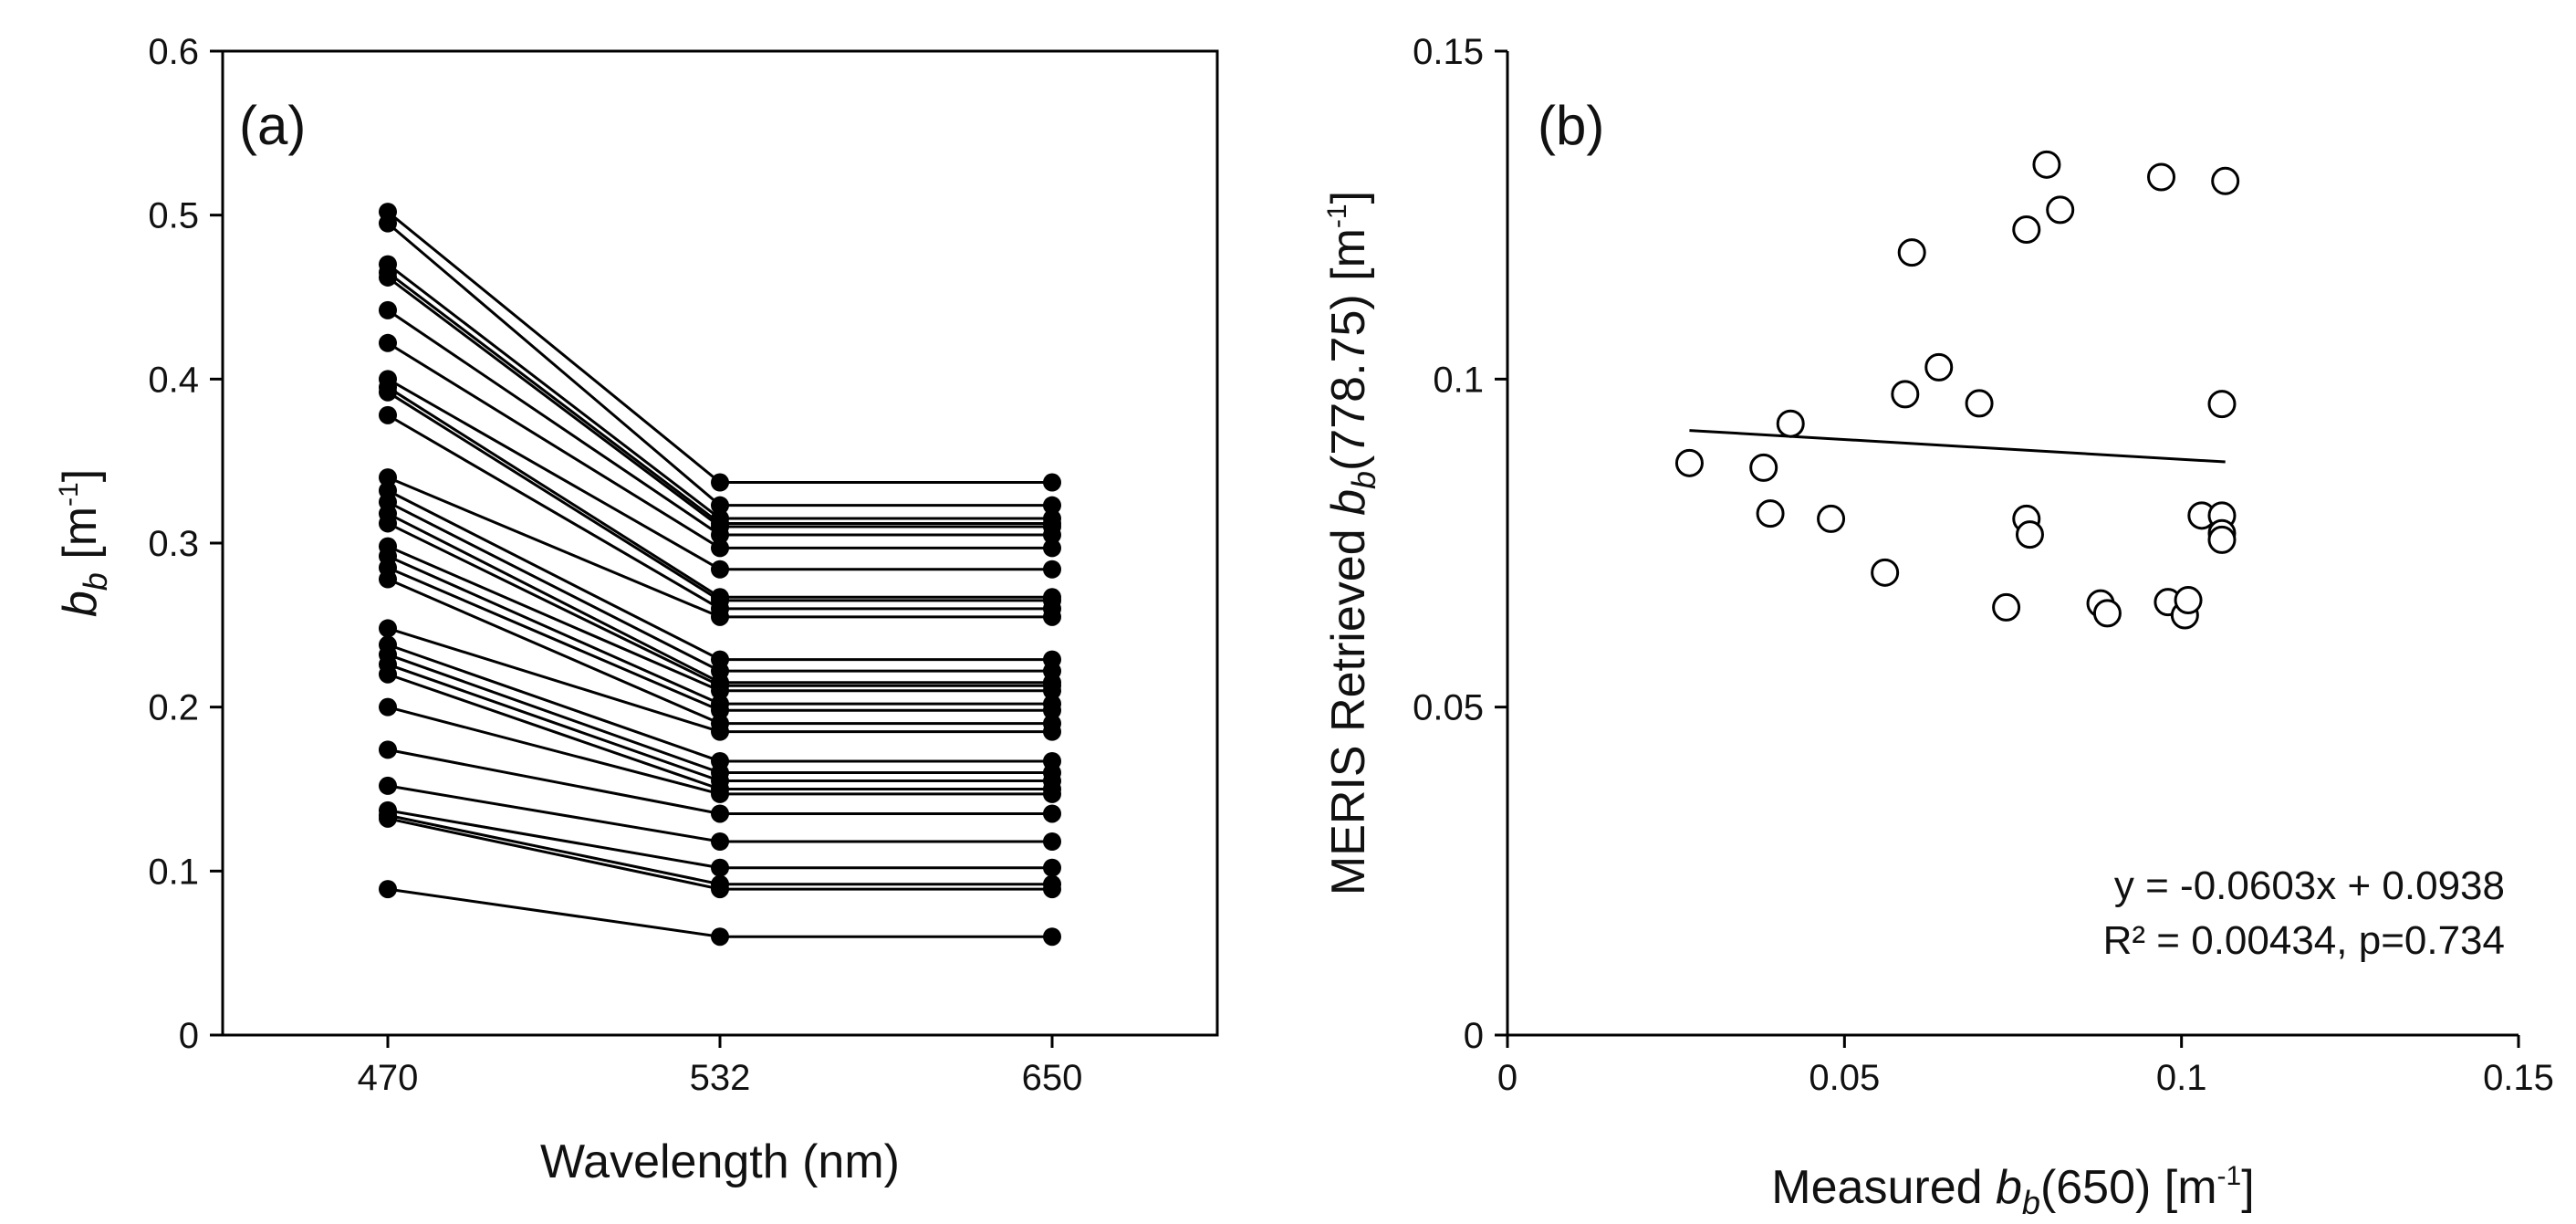 The width and height of the screenshot is (2576, 1224). Describe the element at coordinates (2304, 941) in the screenshot. I see `panel-b-r2: R² = 0.00434, p=0.734` at that location.